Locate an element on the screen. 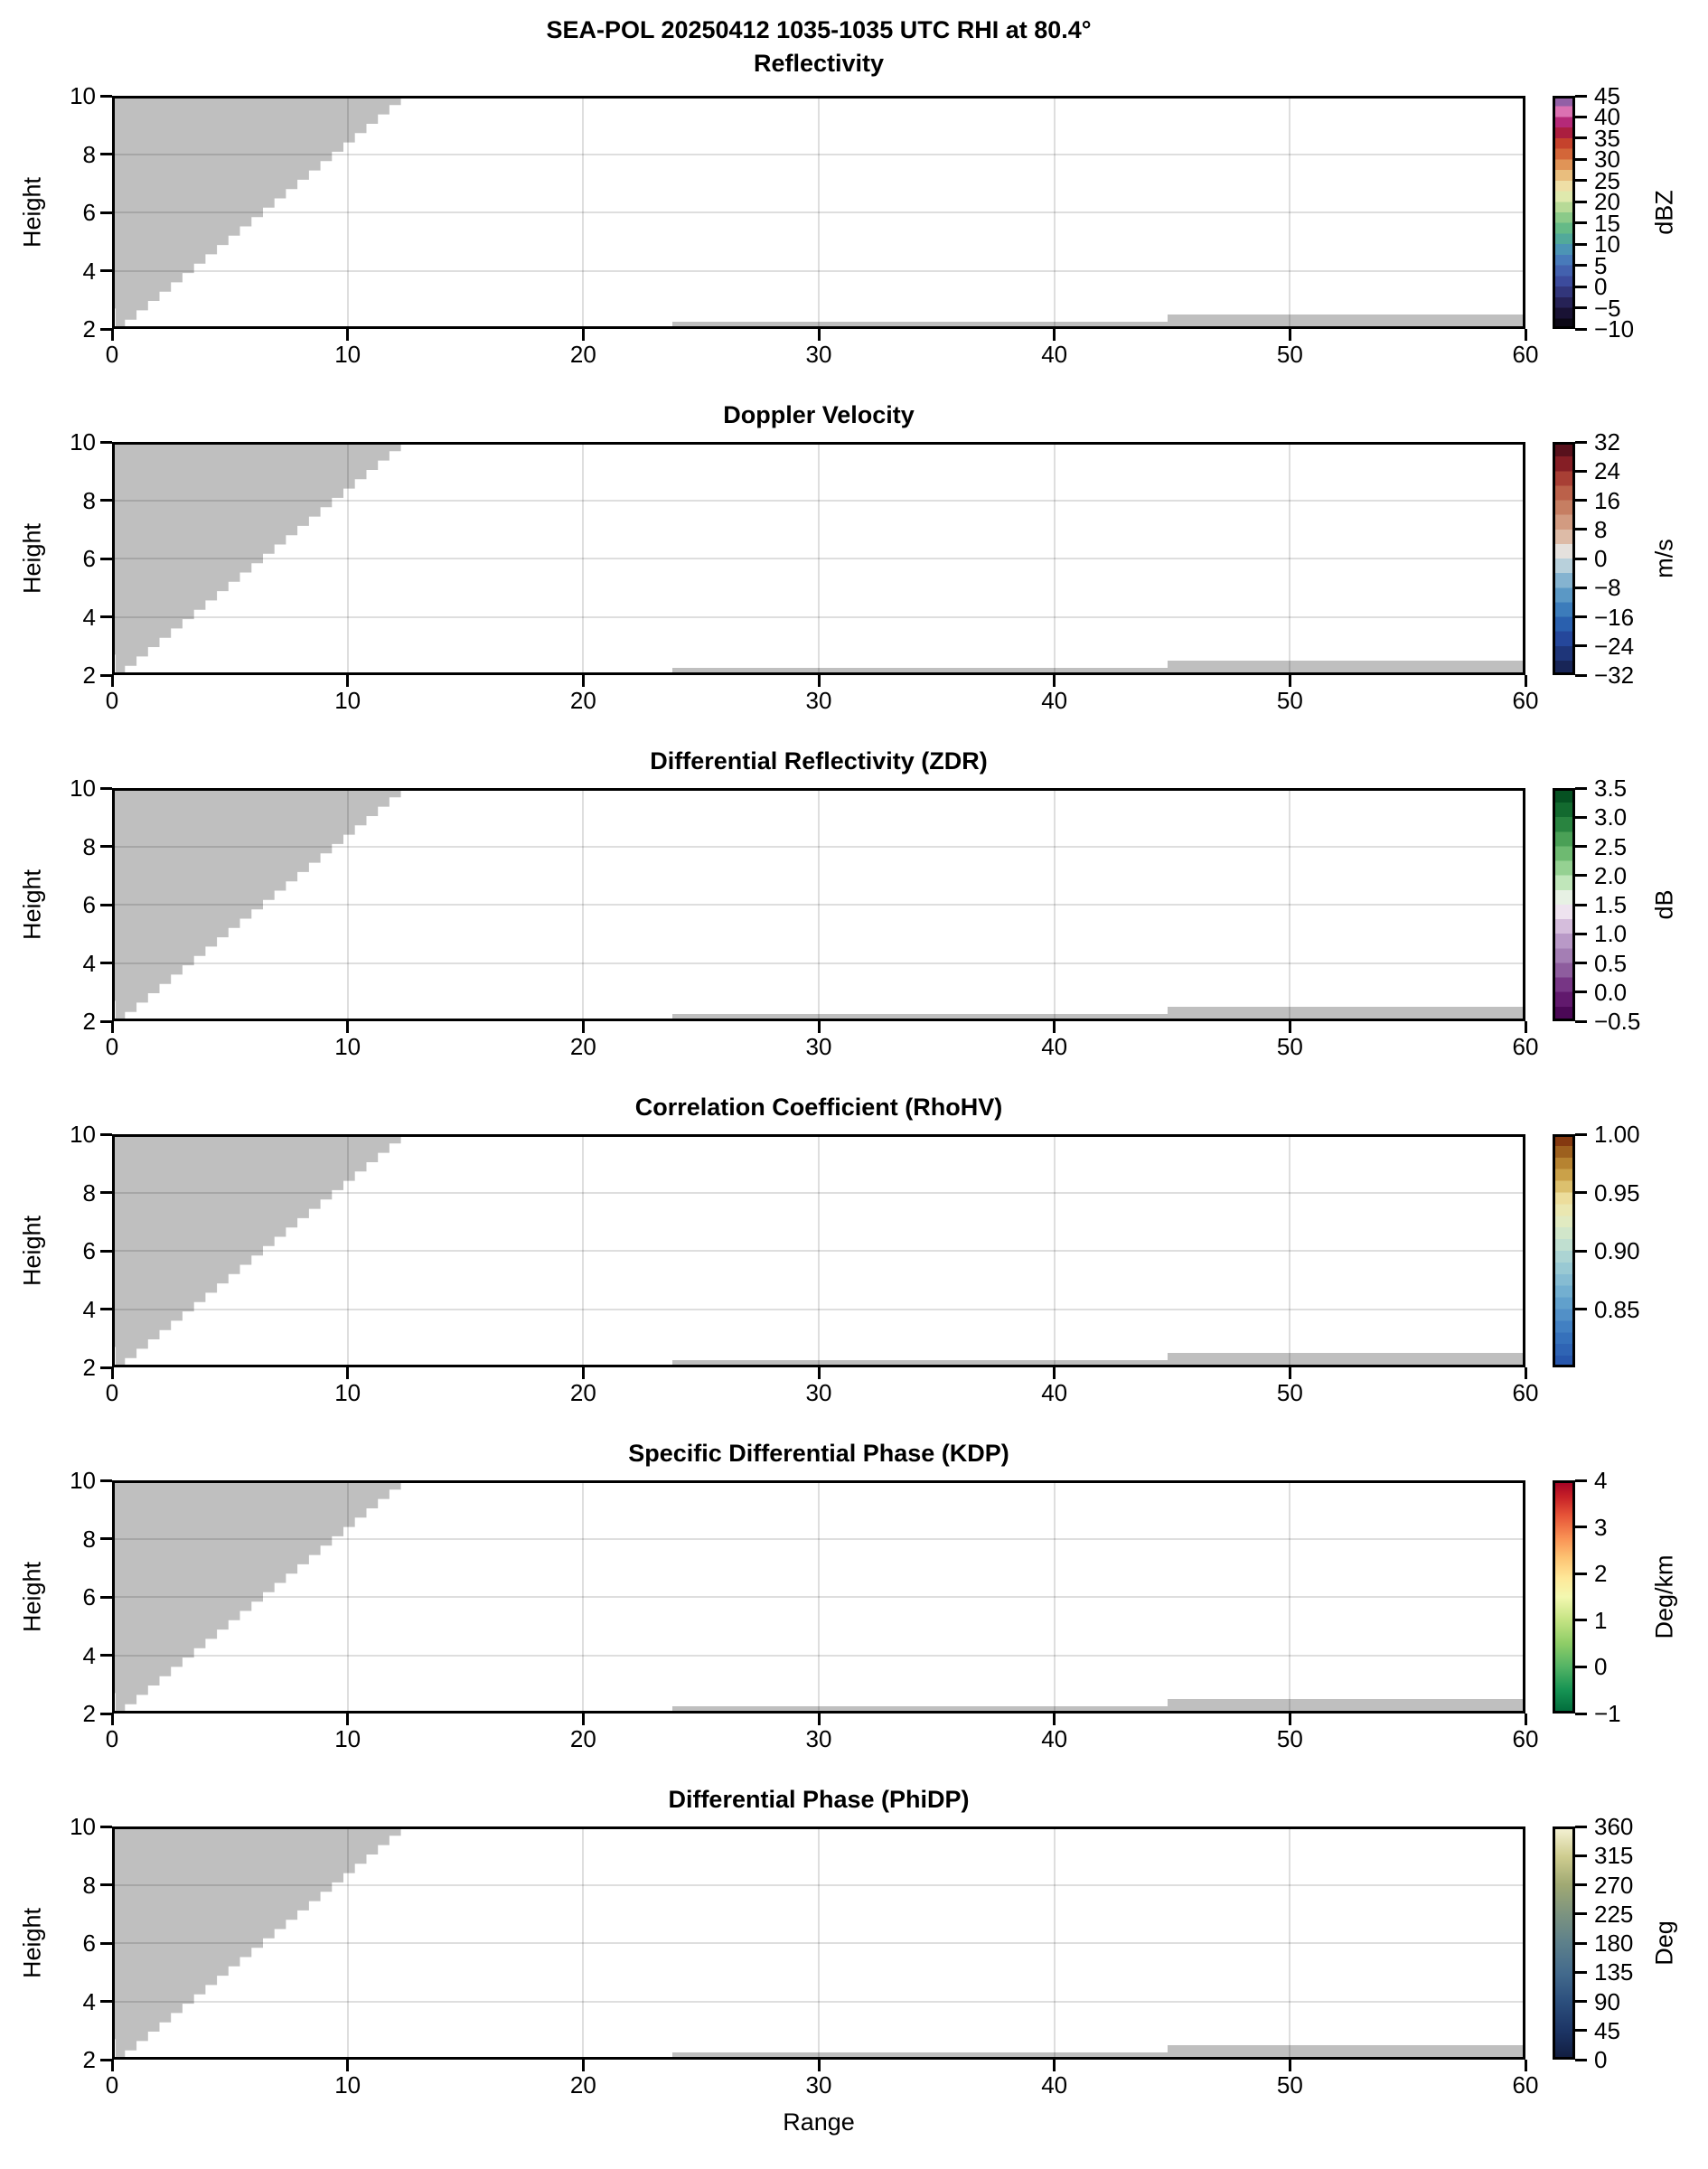 This screenshot has width=1708, height=2169. colorbar: 32 24 16 8 0 −8 −16 −24 −32 is located at coordinates (1593, 558).